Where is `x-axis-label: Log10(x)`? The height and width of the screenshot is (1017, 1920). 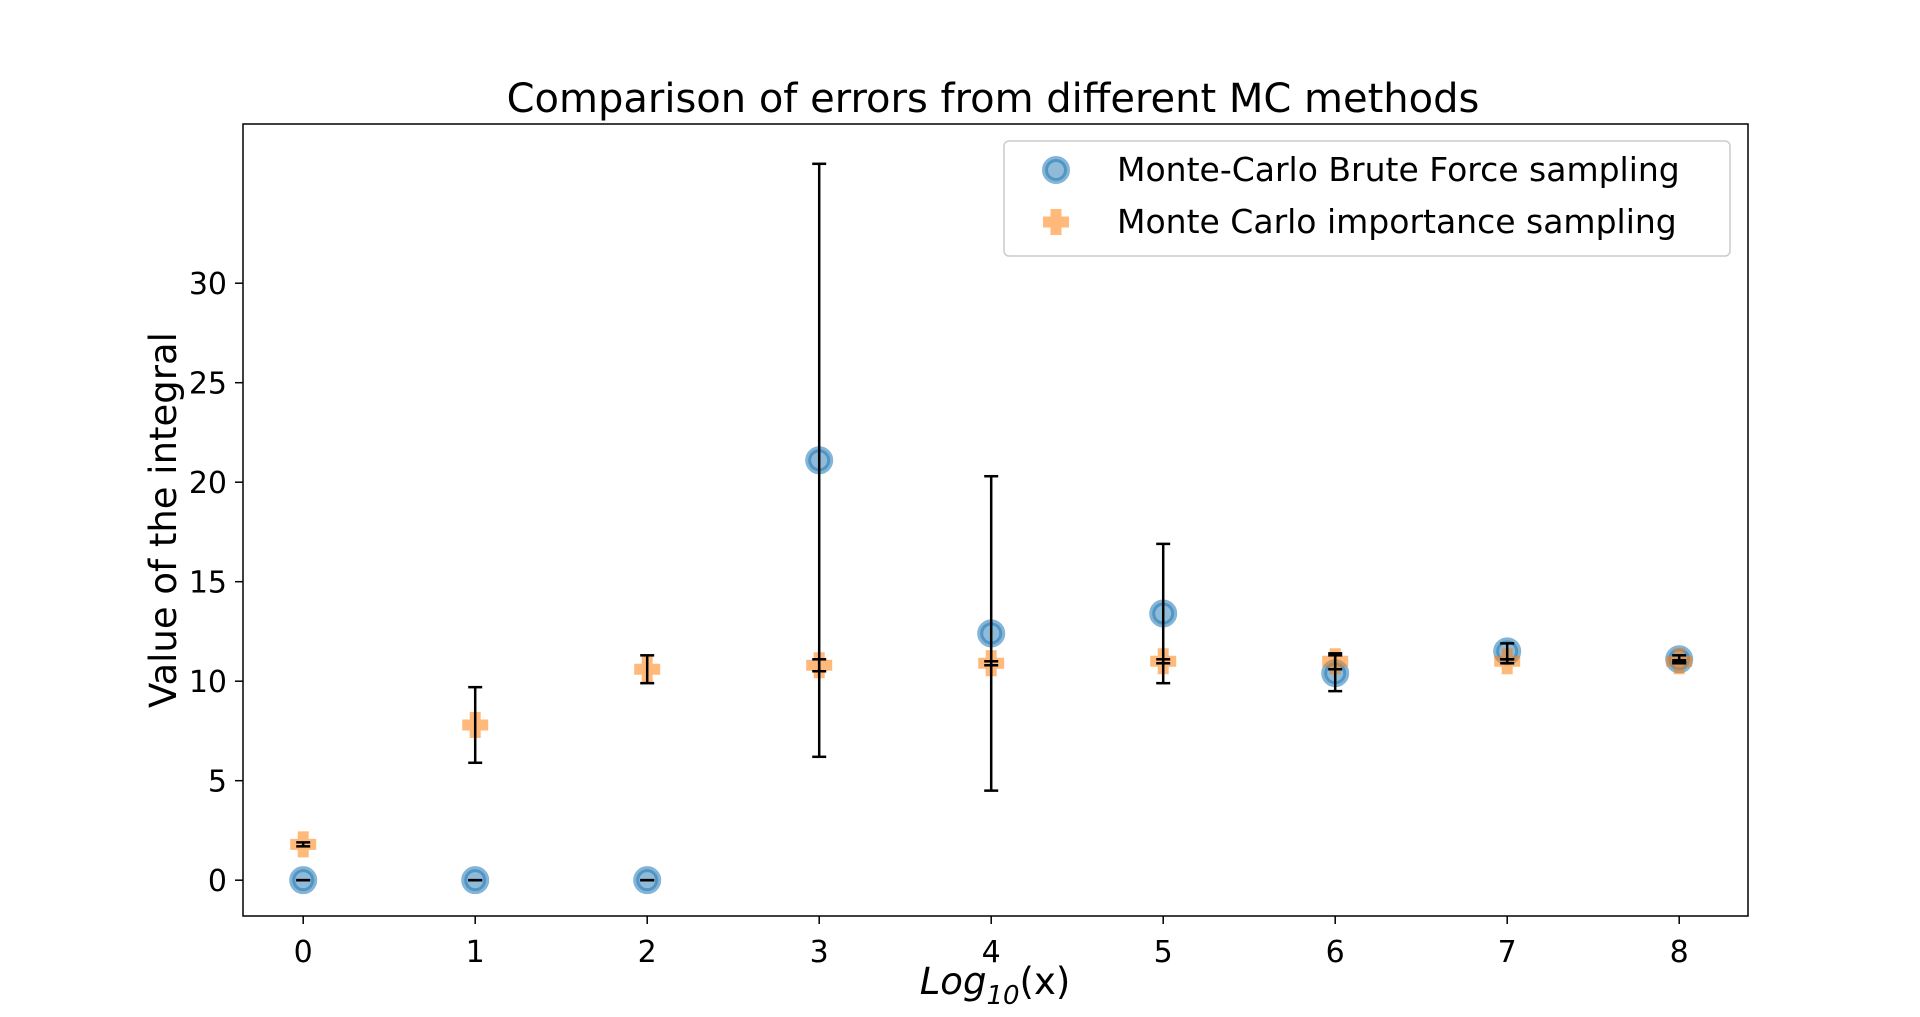
x-axis-label: Log10(x) is located at coordinates (995, 985).